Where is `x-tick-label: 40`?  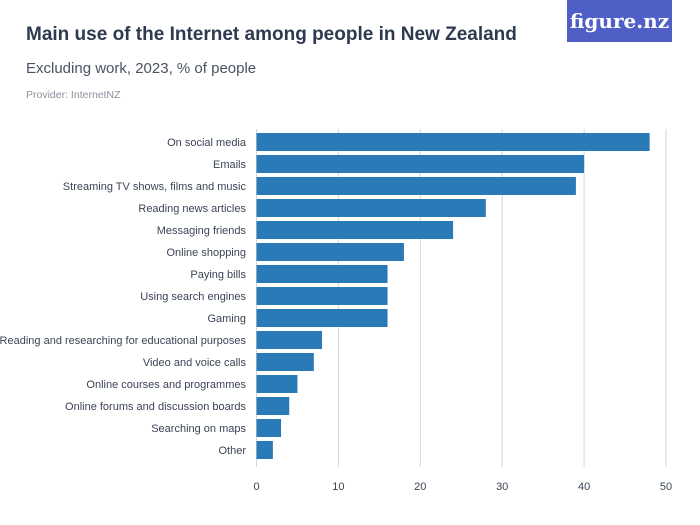
x-tick-label: 40 is located at coordinates (584, 487).